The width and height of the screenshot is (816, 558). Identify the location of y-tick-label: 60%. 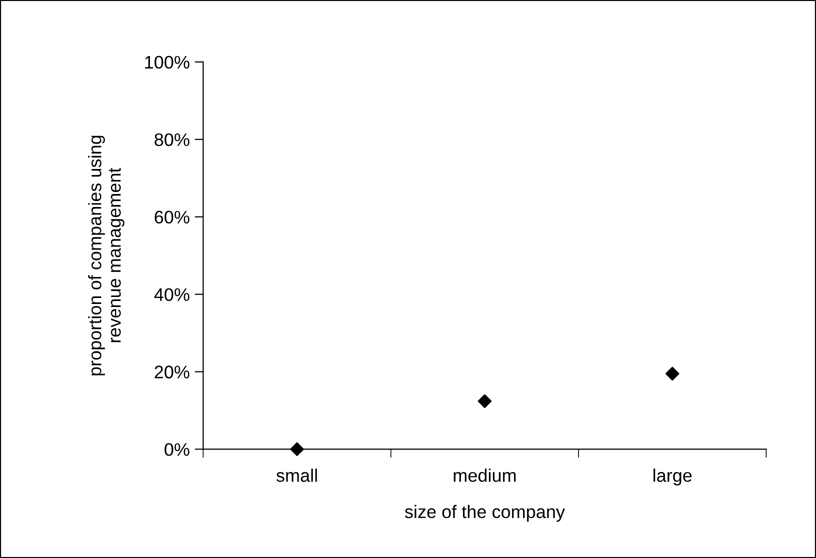
(172, 217).